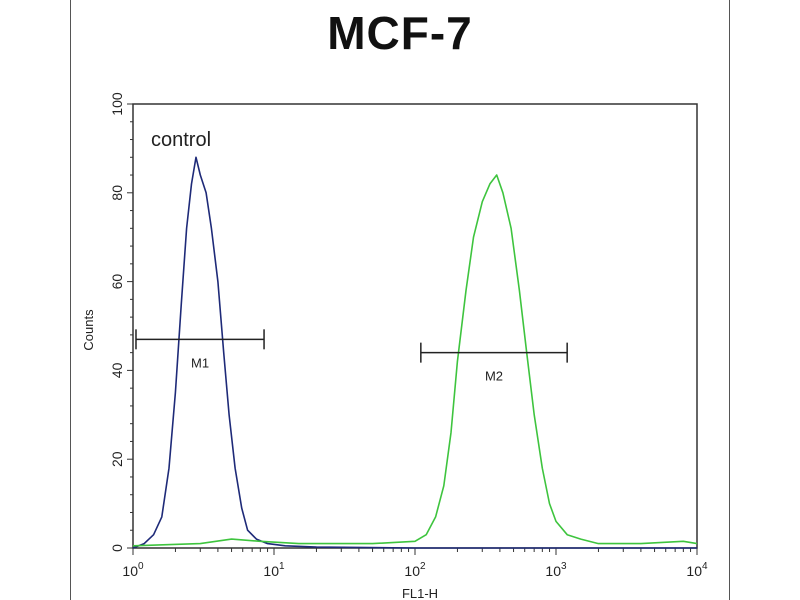  Describe the element at coordinates (117, 104) in the screenshot. I see `y-tick-label: 100` at that location.